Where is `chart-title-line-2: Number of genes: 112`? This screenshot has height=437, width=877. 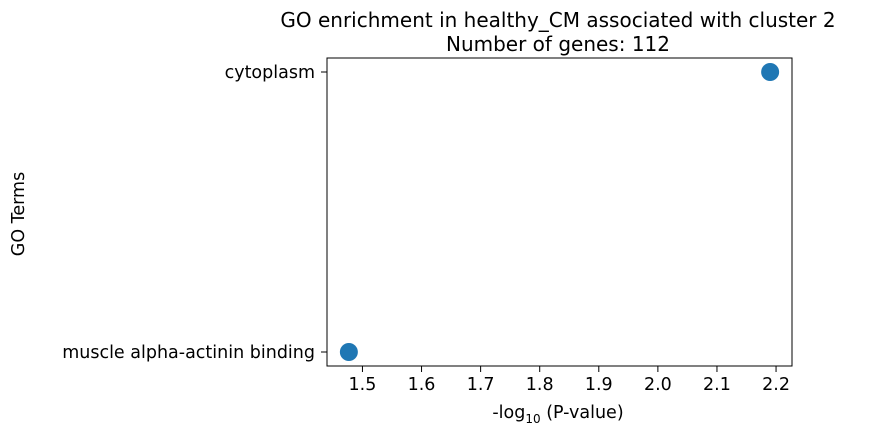
chart-title-line-2: Number of genes: 112 is located at coordinates (558, 44).